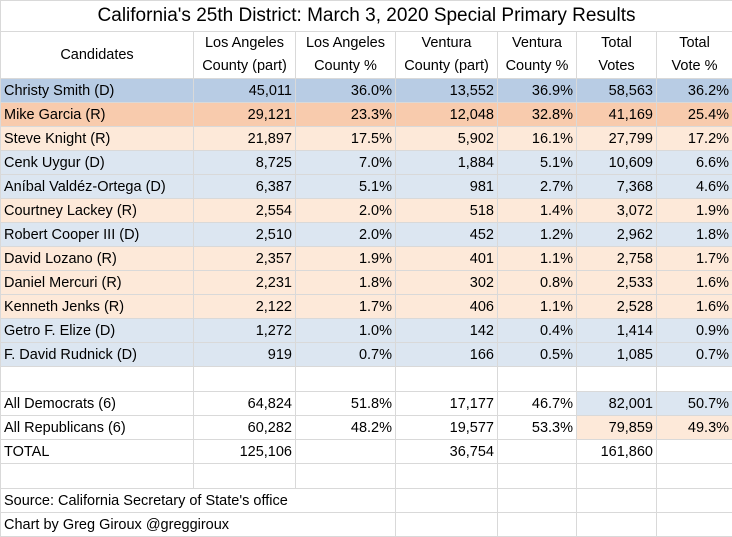 This screenshot has height=537, width=732. What do you see at coordinates (245, 115) in the screenshot?
I see `la-votes-cell: 29,121` at bounding box center [245, 115].